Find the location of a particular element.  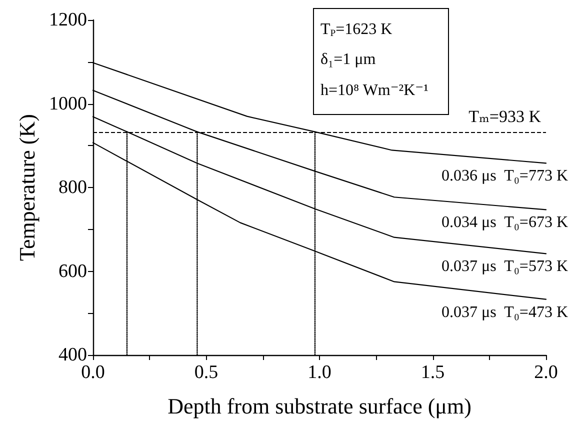

series-label: 0.037 μs T₀=473 K is located at coordinates (505, 312).